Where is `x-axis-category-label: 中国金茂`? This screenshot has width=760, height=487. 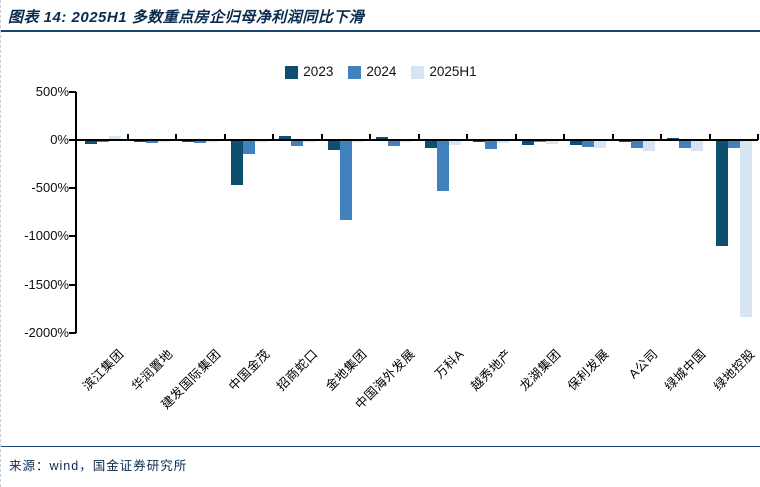
x-axis-category-label: 中国金茂 is located at coordinates (249, 370).